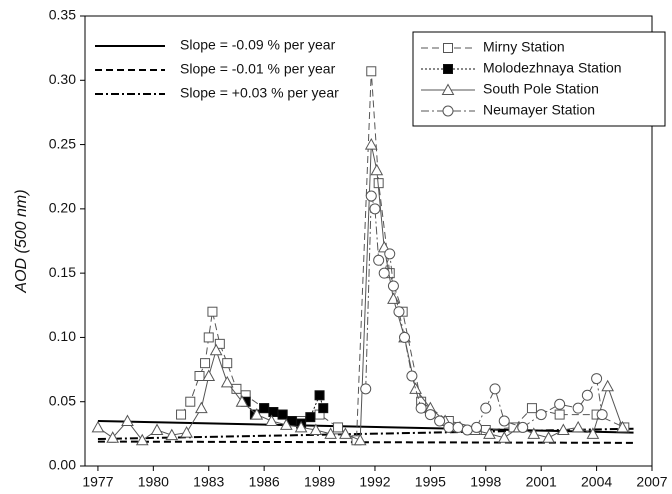  I want to click on legend-label: Slope = -0.01 % per year, so click(258, 69).